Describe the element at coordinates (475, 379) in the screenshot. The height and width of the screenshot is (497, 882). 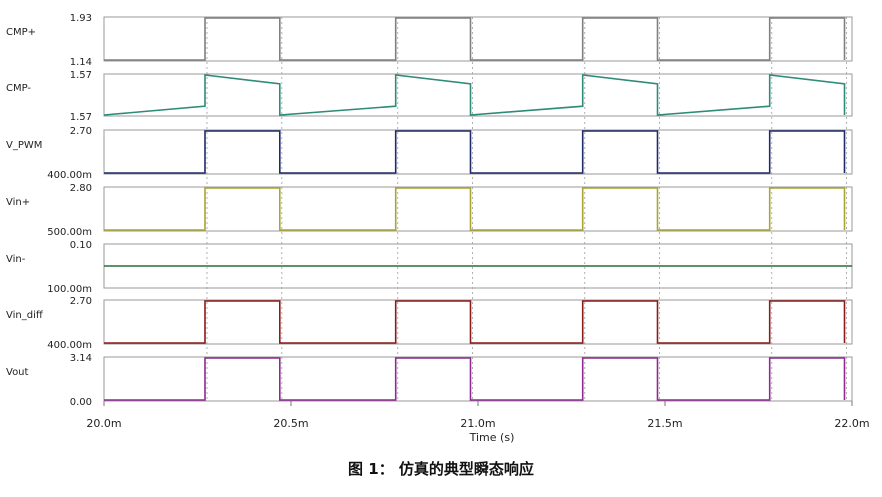
I see `series-line-vout` at that location.